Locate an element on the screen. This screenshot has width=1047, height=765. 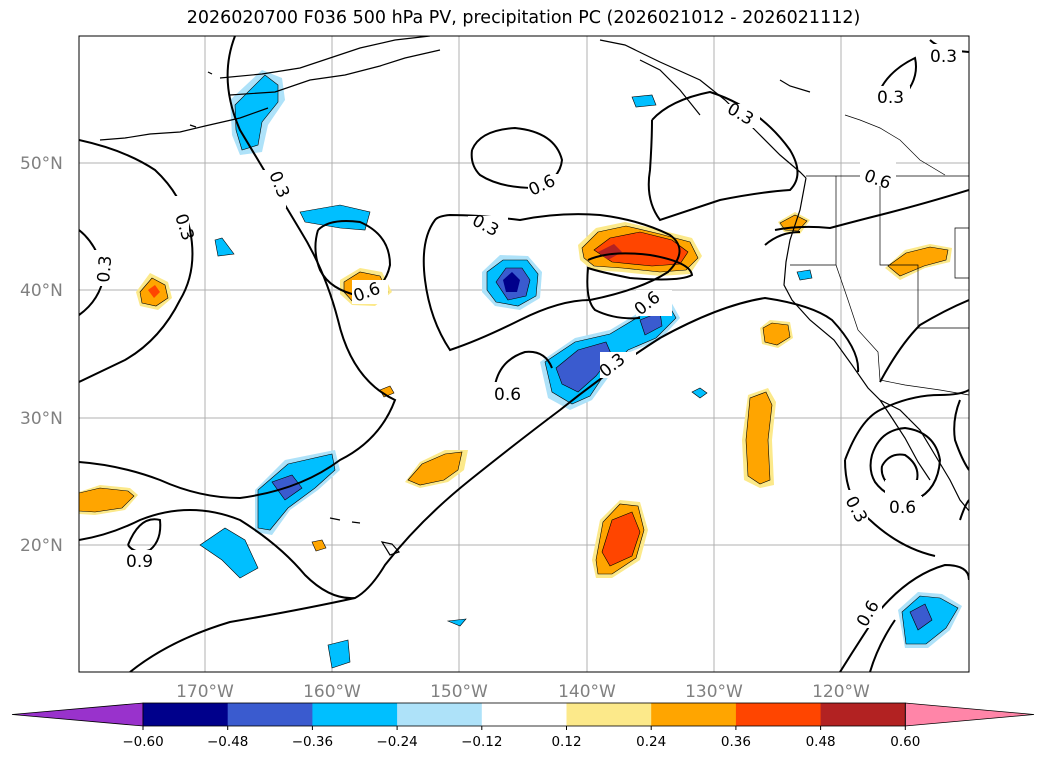
lat-label-50n: 50°N is located at coordinates (41, 164).